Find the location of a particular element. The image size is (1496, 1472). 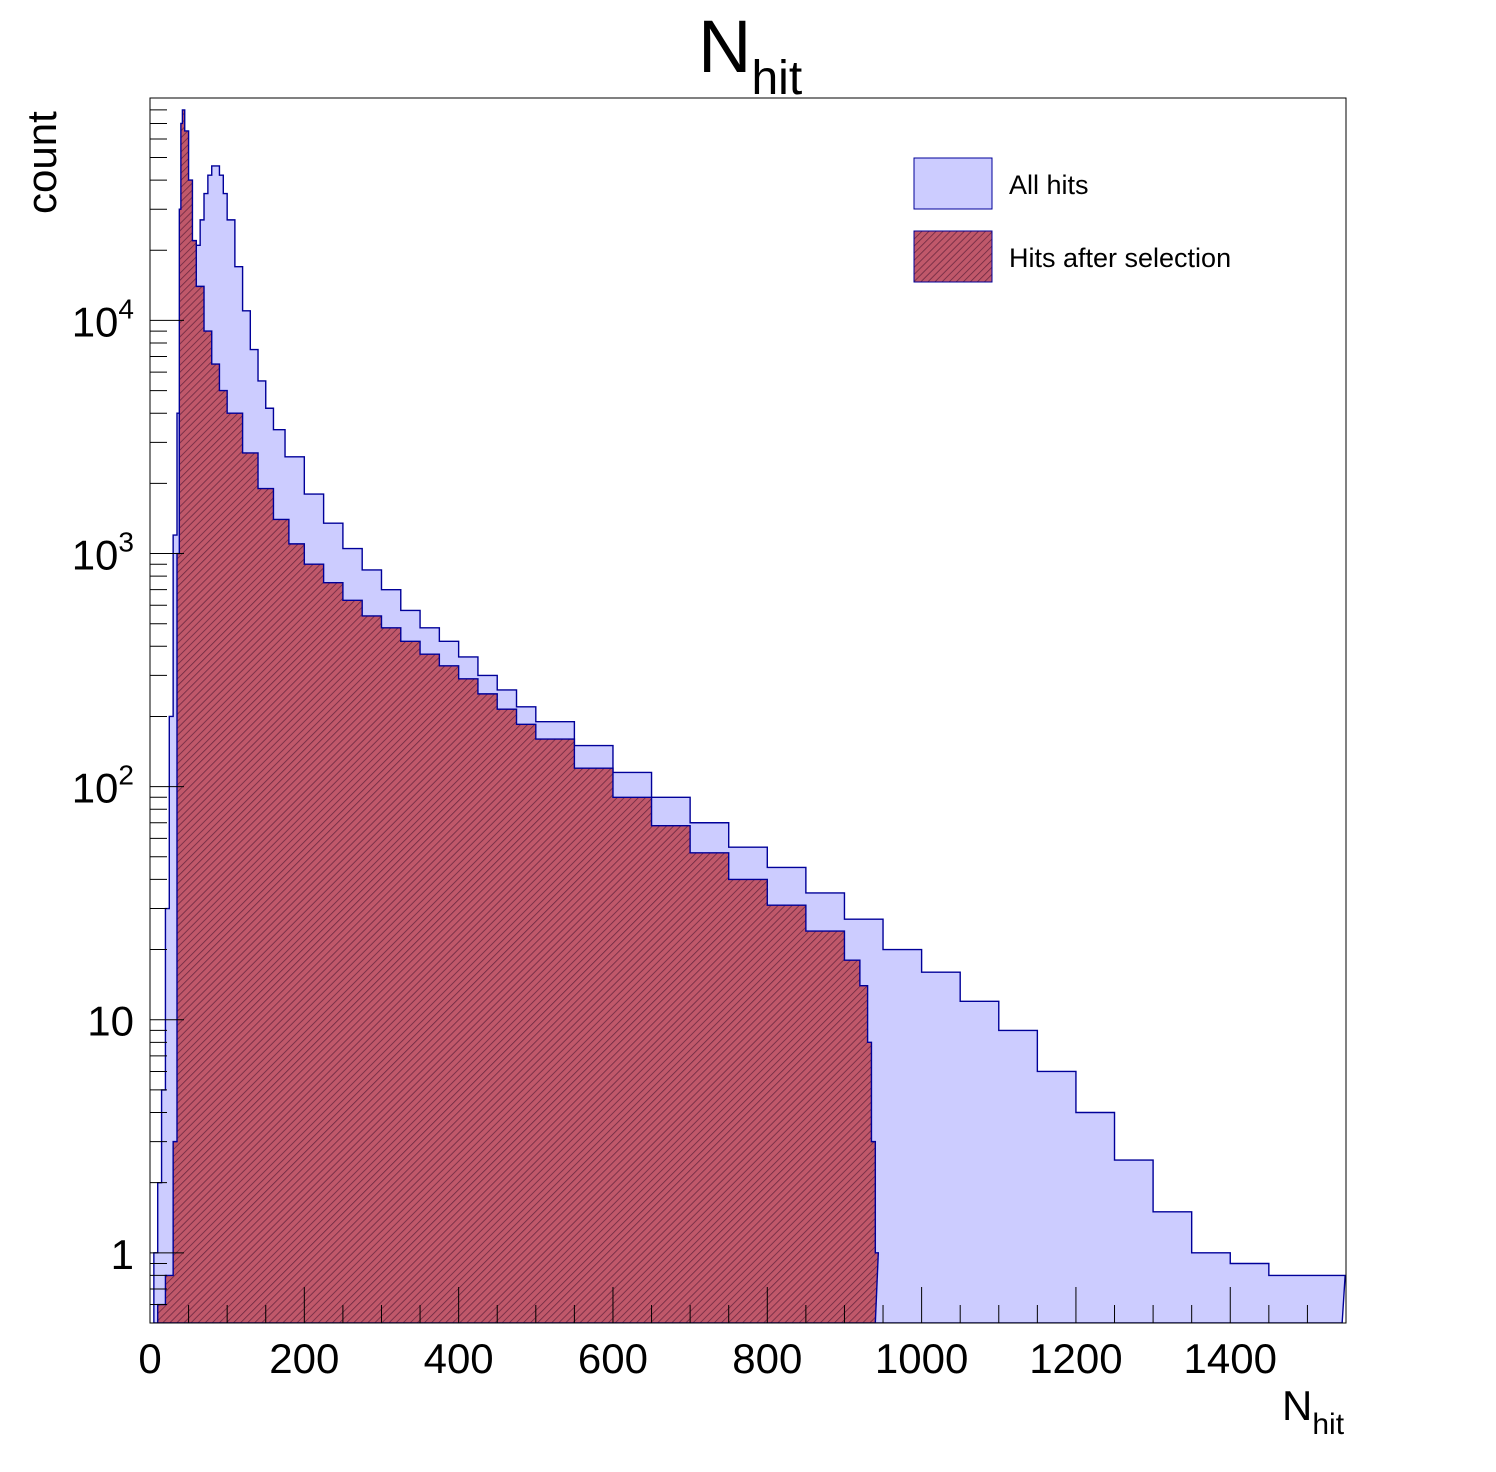

x-tick-label: 600 is located at coordinates (613, 1358).